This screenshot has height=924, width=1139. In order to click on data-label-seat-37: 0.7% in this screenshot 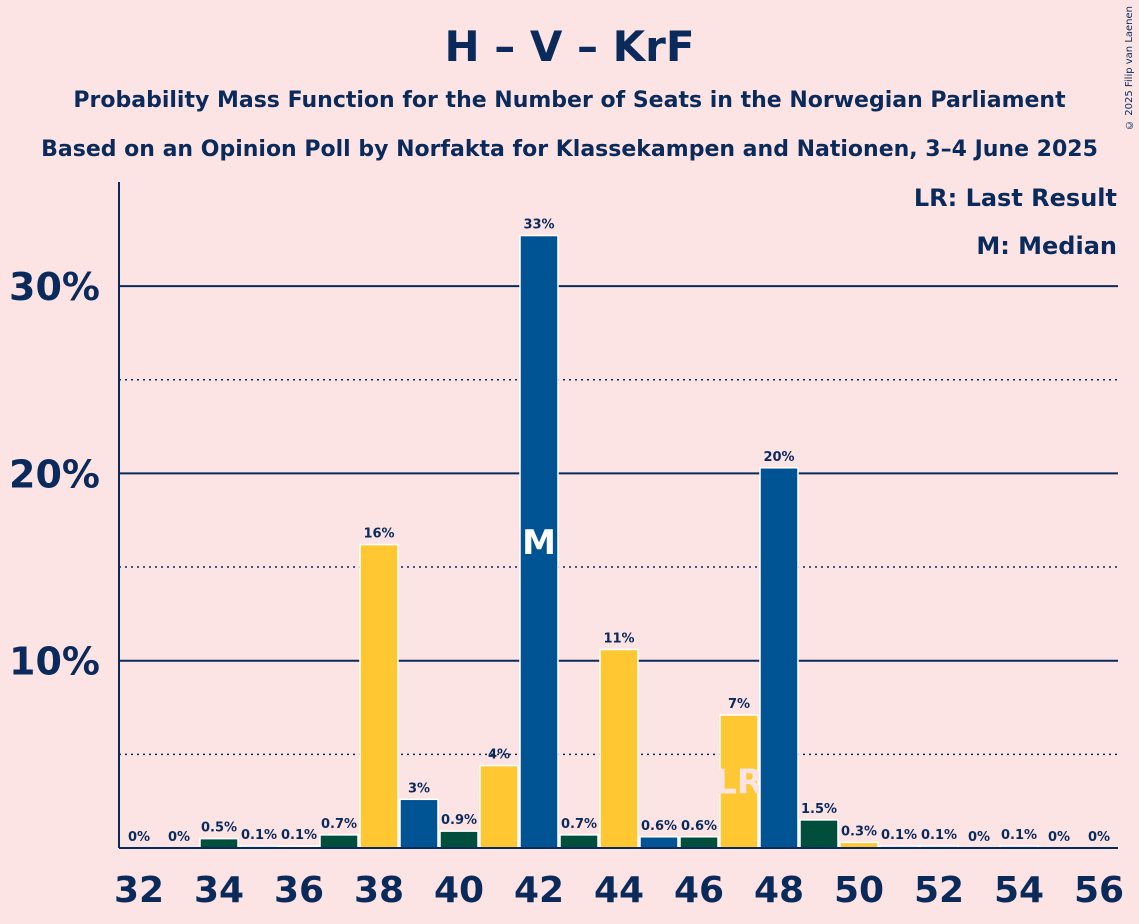, I will do `click(339, 824)`.